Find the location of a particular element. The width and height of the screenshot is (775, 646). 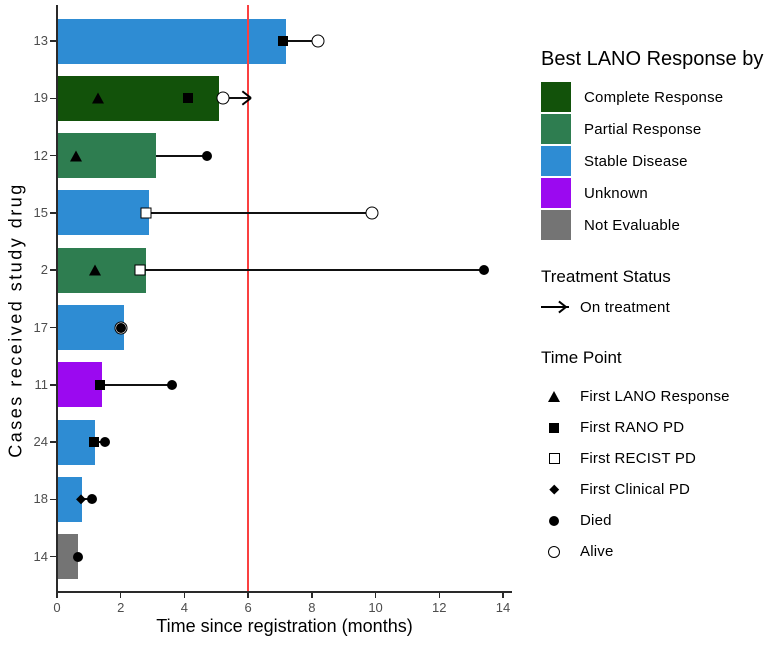

legend-item-label: First LANO Response is located at coordinates (655, 396).